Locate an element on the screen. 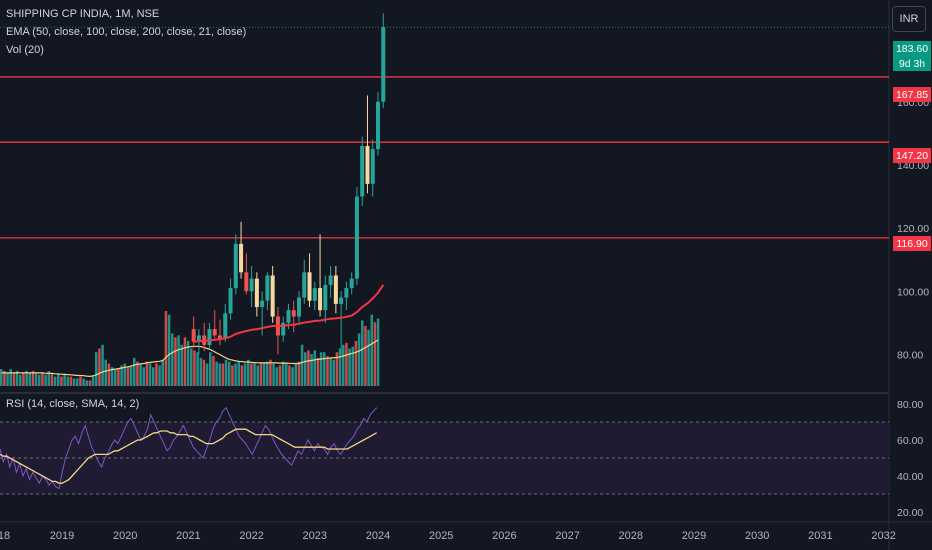 The image size is (932, 550). time-axis-label: 2025 is located at coordinates (441, 536).